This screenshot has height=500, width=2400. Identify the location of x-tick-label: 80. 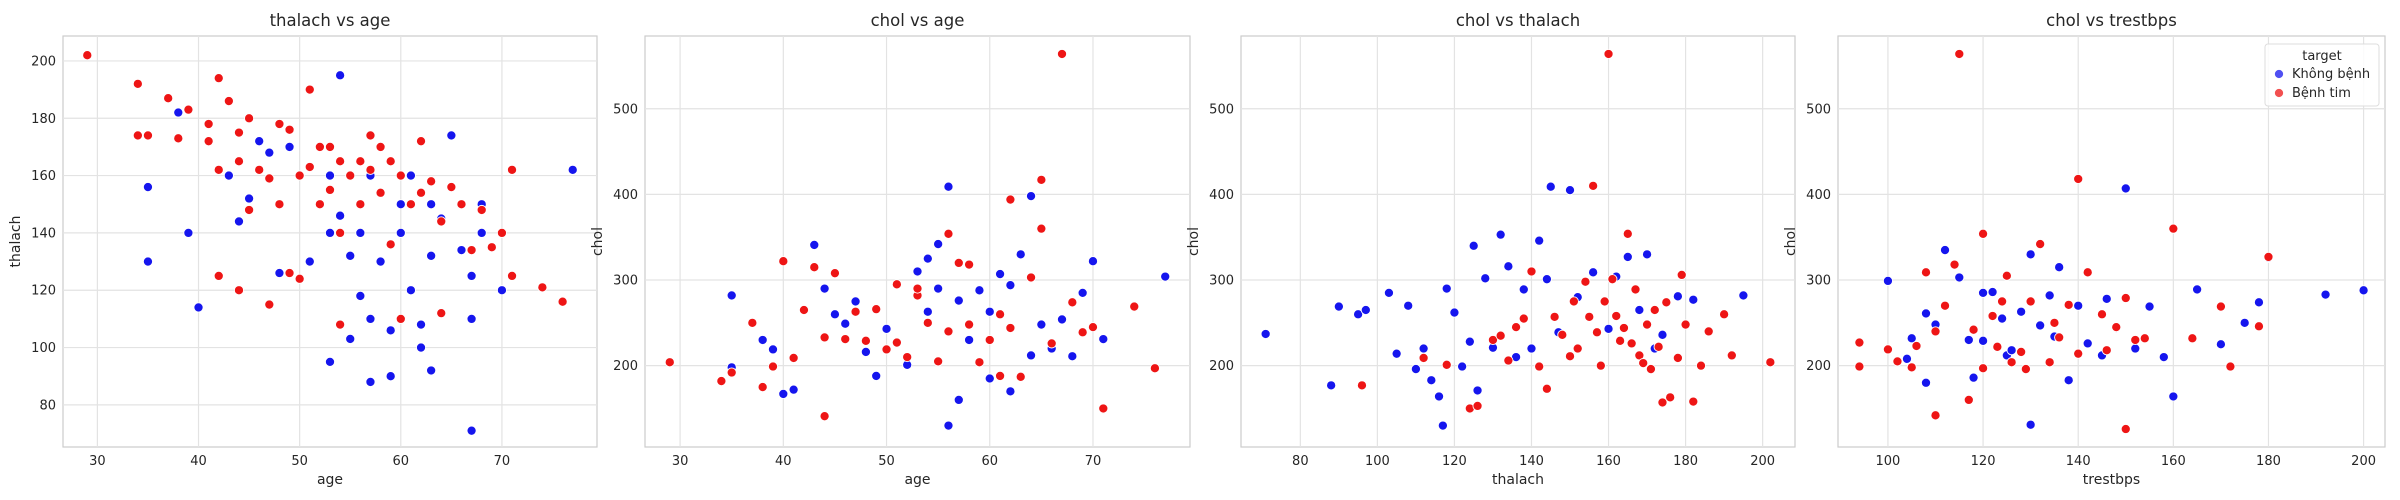
(1300, 461).